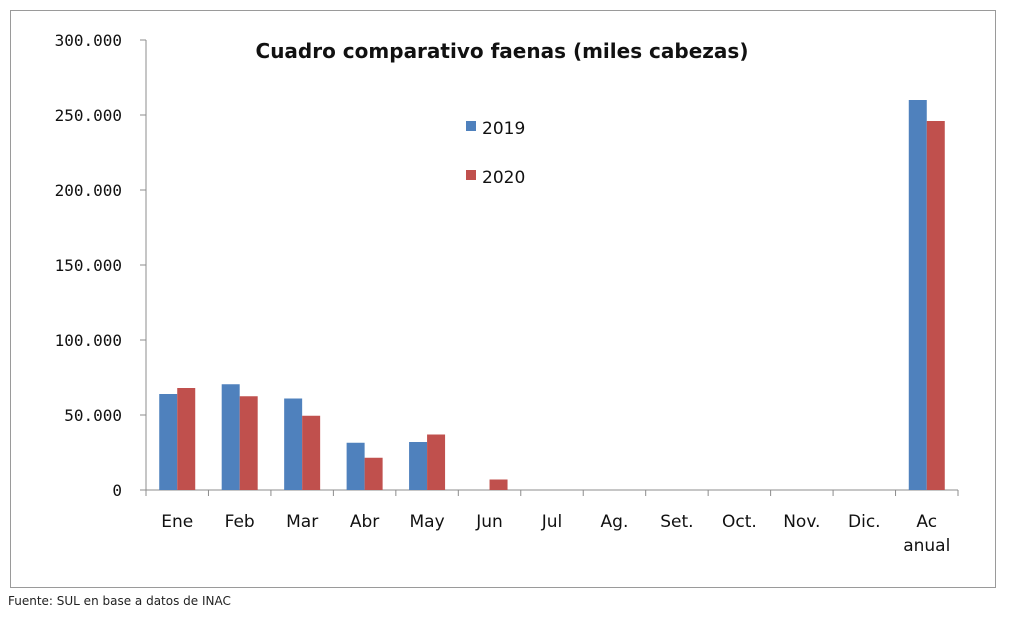  Describe the element at coordinates (248, 443) in the screenshot. I see `bar-2020-feb` at that location.